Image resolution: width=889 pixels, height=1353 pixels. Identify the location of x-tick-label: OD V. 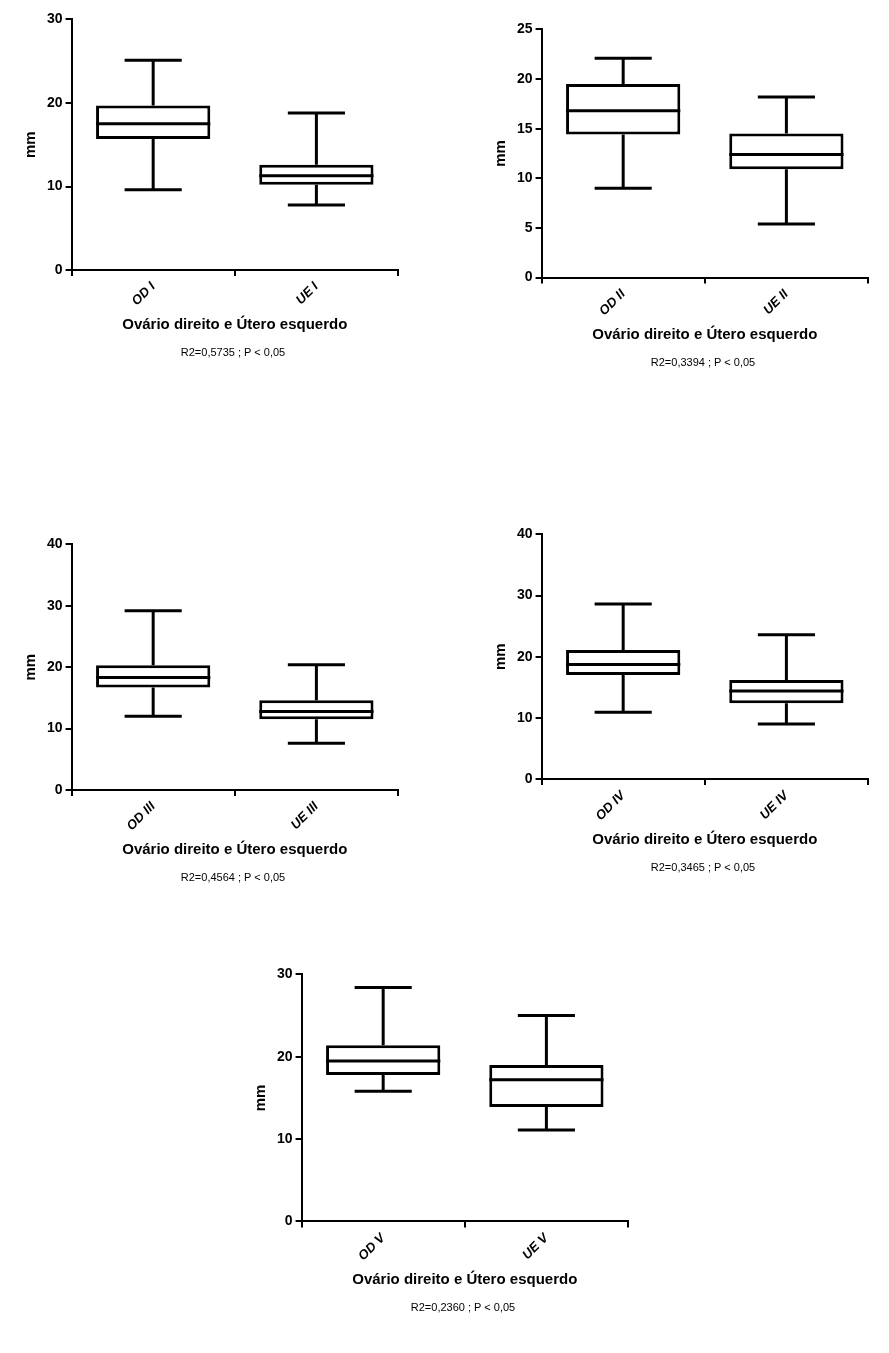
(371, 1246).